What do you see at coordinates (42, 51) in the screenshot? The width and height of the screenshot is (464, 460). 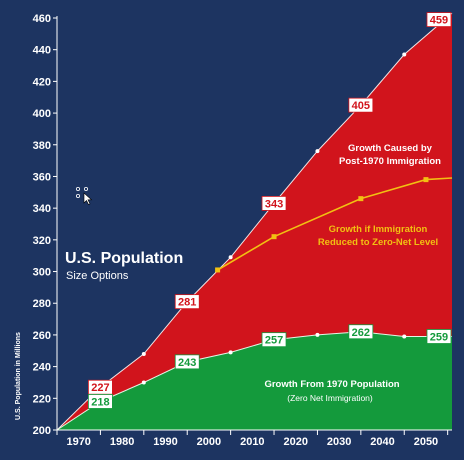 I see `y-tick-label: 440` at bounding box center [42, 51].